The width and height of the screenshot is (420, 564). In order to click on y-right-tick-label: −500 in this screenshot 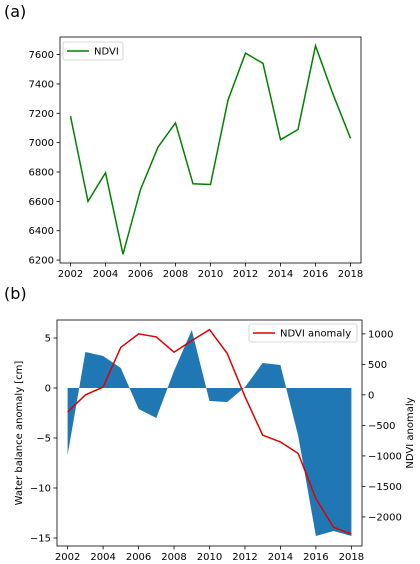, I will do `click(381, 426)`.